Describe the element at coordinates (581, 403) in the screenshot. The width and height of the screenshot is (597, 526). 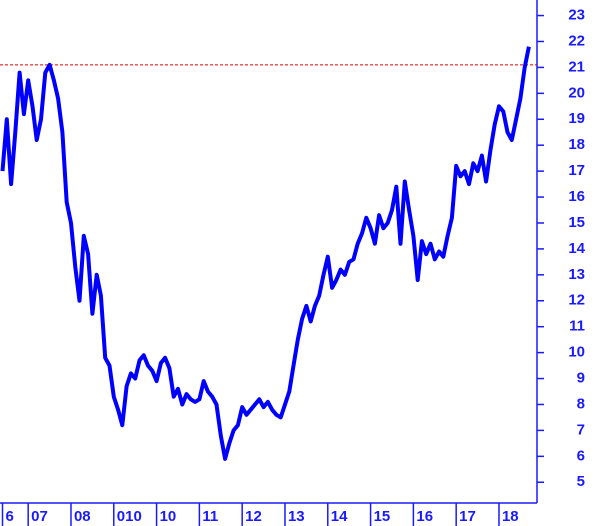
I see `y-tick-label: 8` at that location.